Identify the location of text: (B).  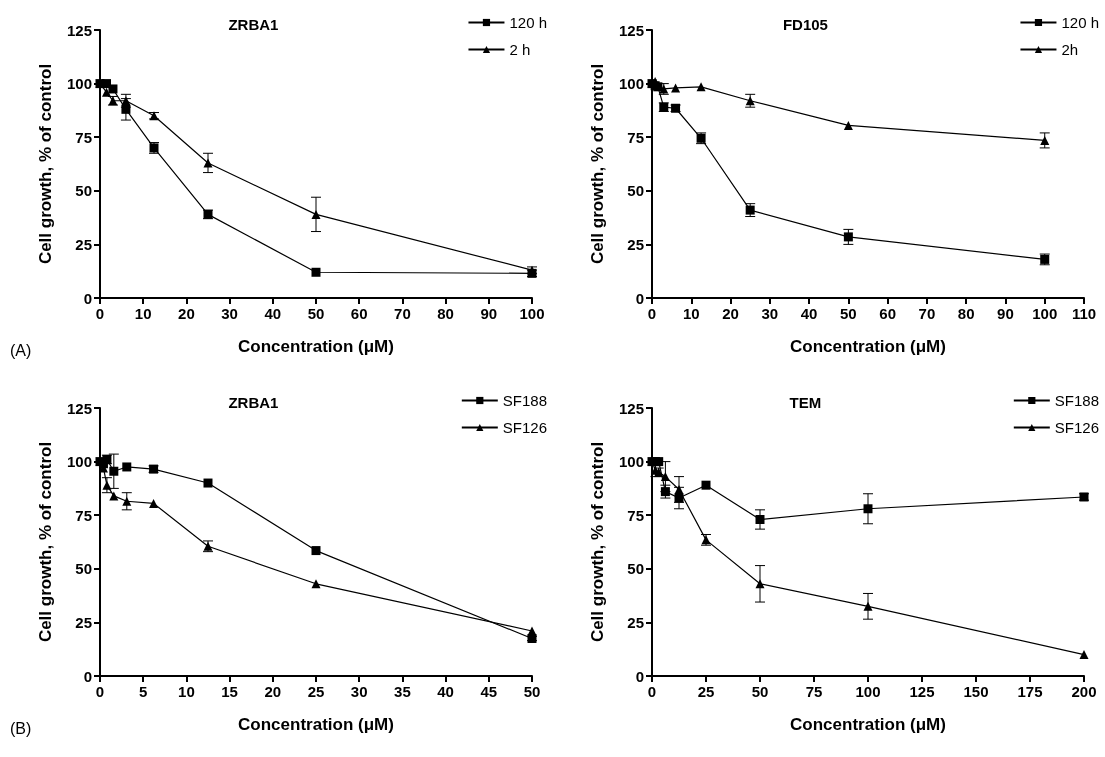
(21, 728).